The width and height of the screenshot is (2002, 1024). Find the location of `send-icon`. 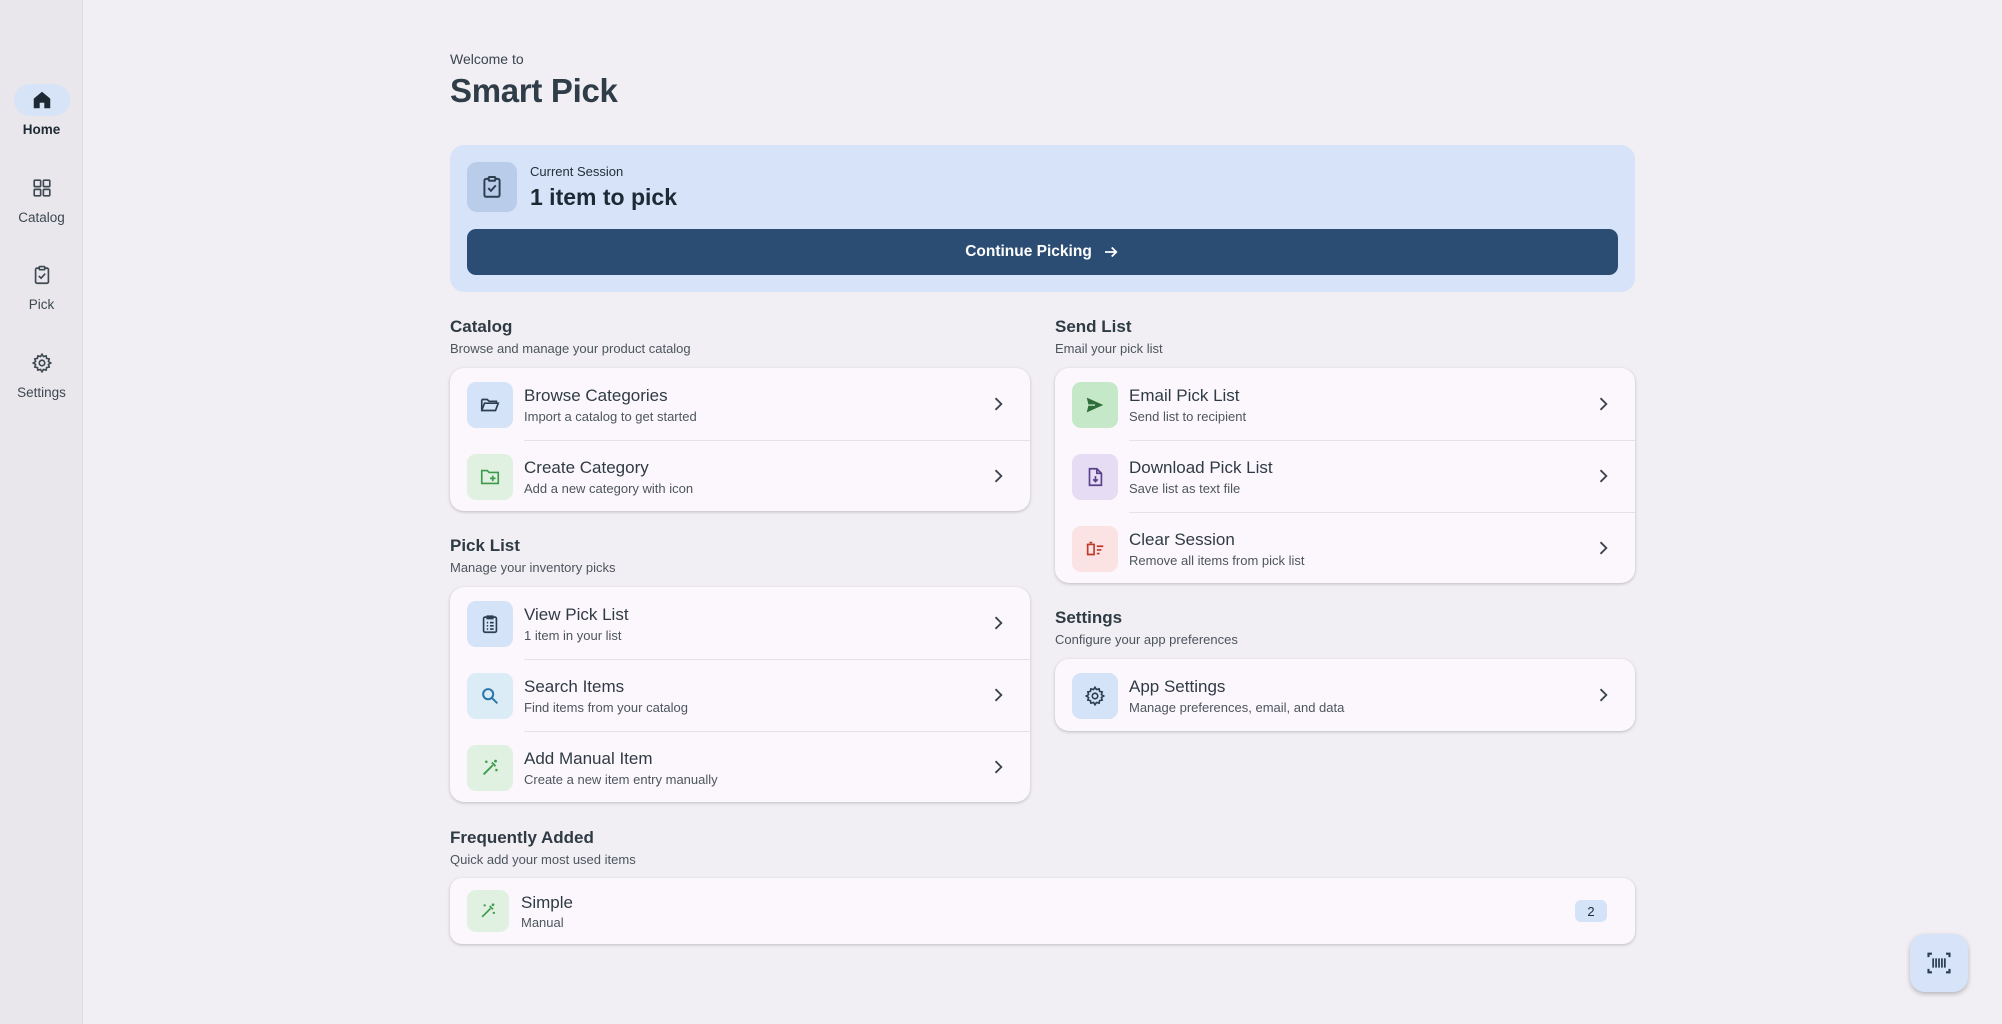

send-icon is located at coordinates (1095, 405).